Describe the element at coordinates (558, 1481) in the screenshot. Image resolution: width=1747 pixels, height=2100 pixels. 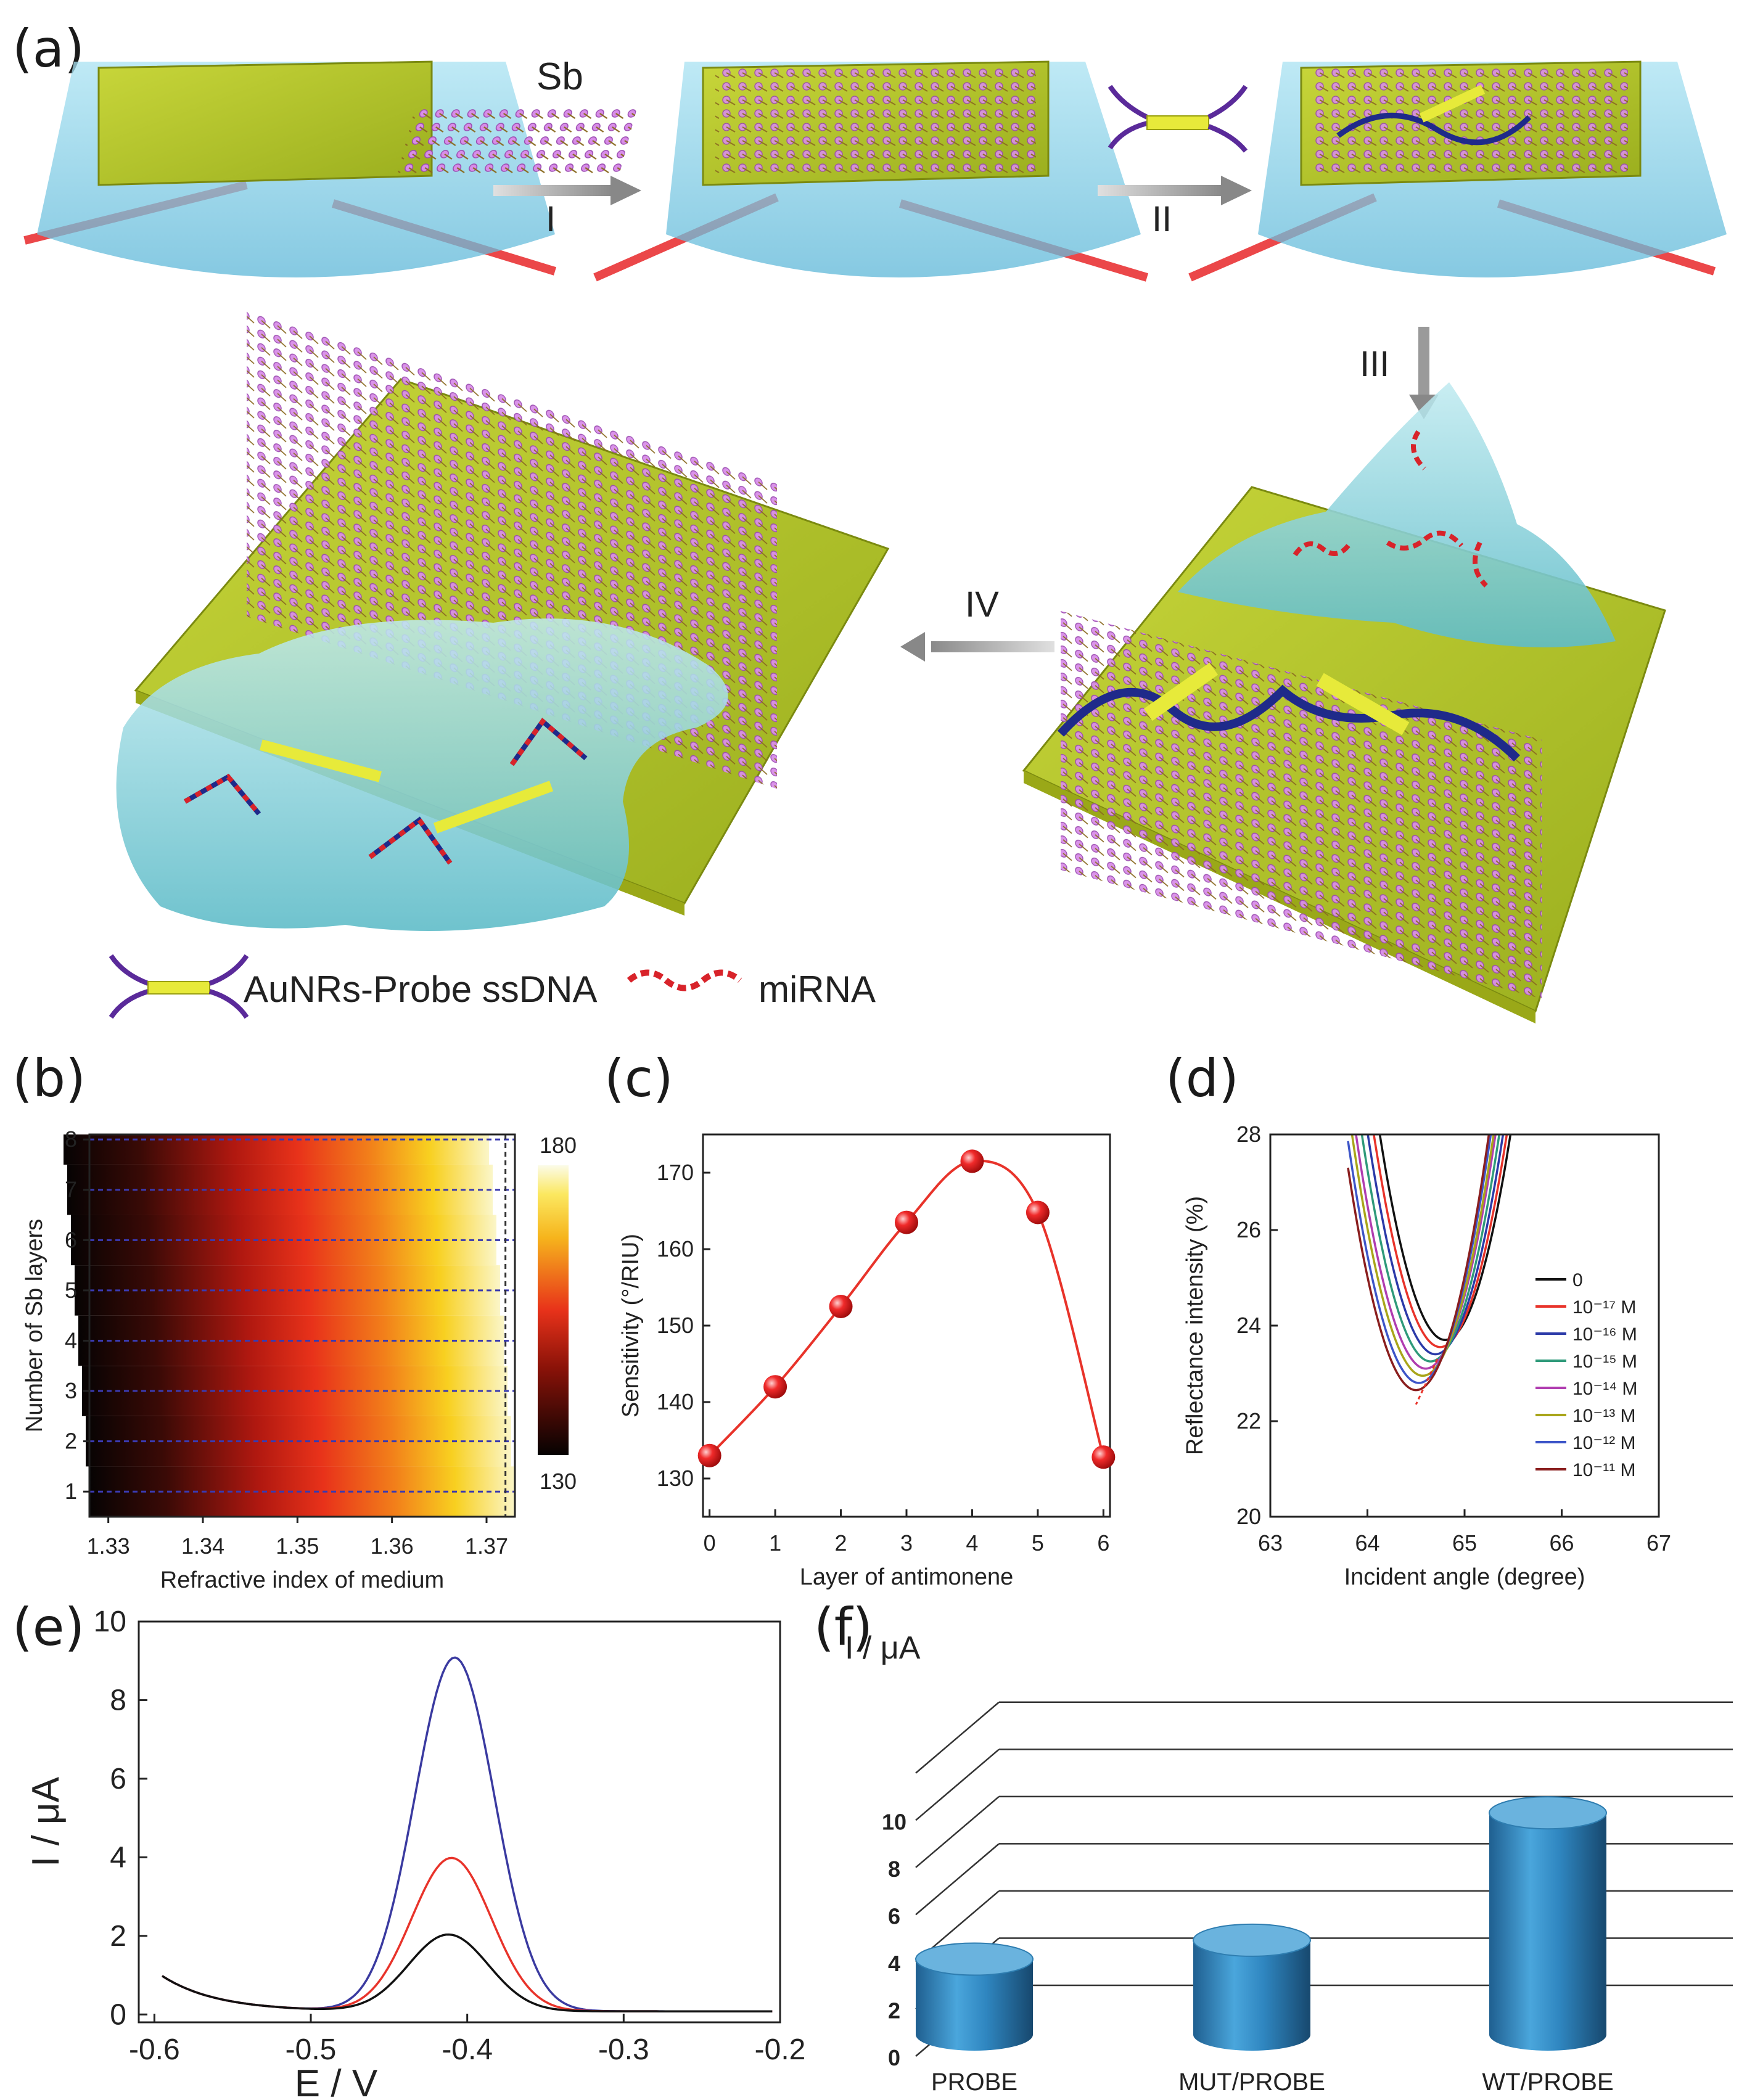
I see `colorbar-min-label: 130` at that location.